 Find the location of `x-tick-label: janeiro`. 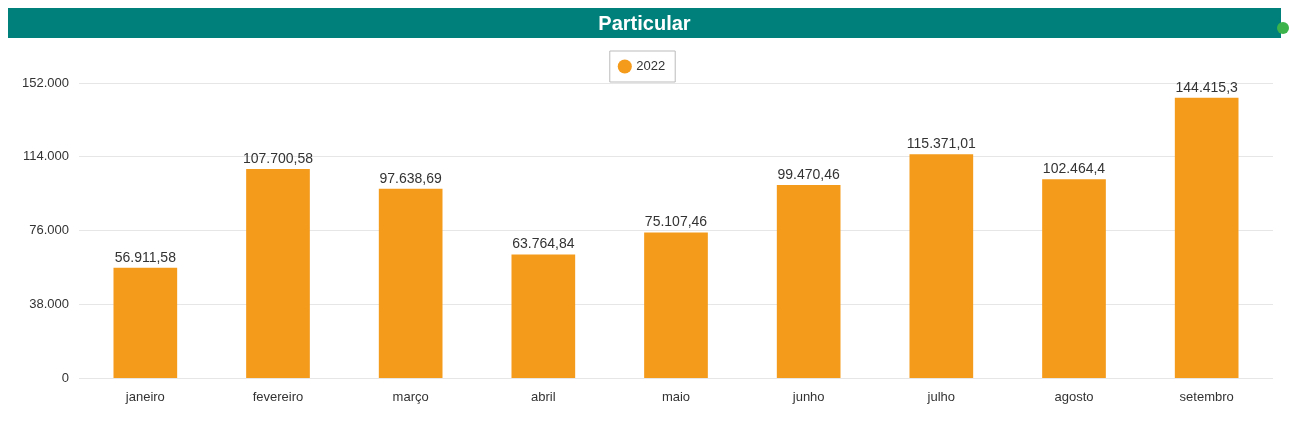

x-tick-label: janeiro is located at coordinates (144, 396).